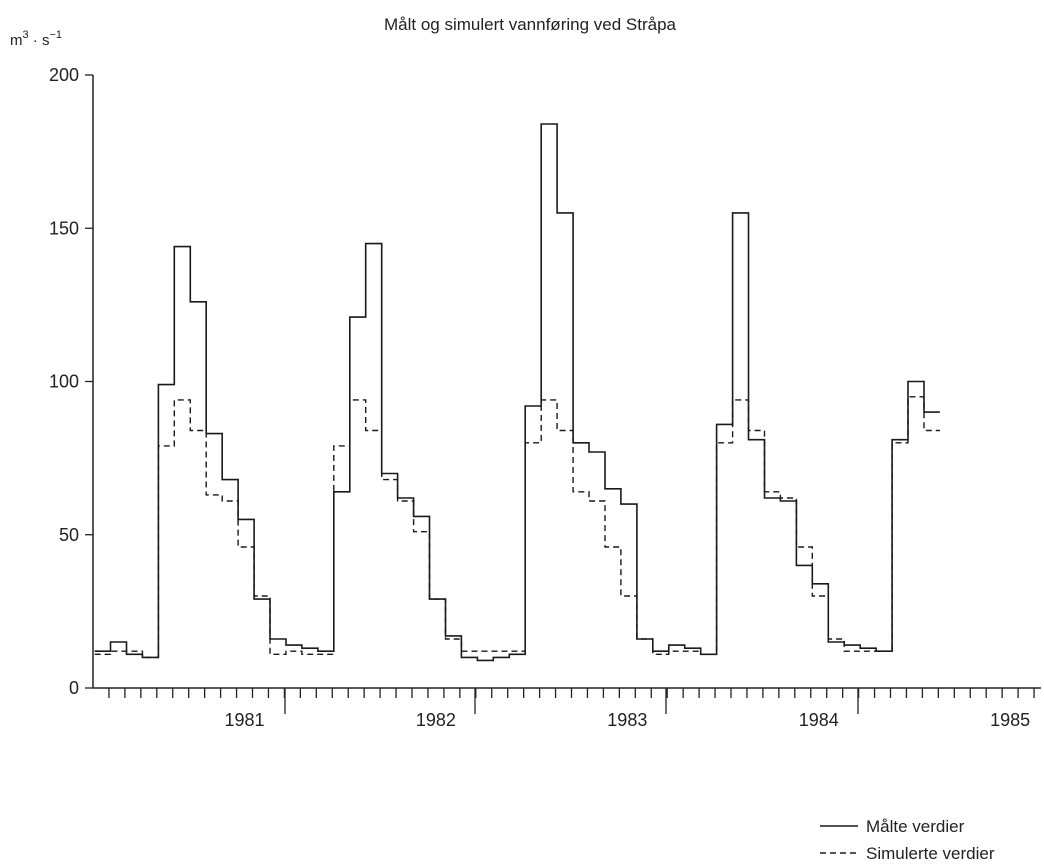 The width and height of the screenshot is (1044, 865). What do you see at coordinates (55, 35) in the screenshot?
I see `y-unit-sup2: −1` at bounding box center [55, 35].